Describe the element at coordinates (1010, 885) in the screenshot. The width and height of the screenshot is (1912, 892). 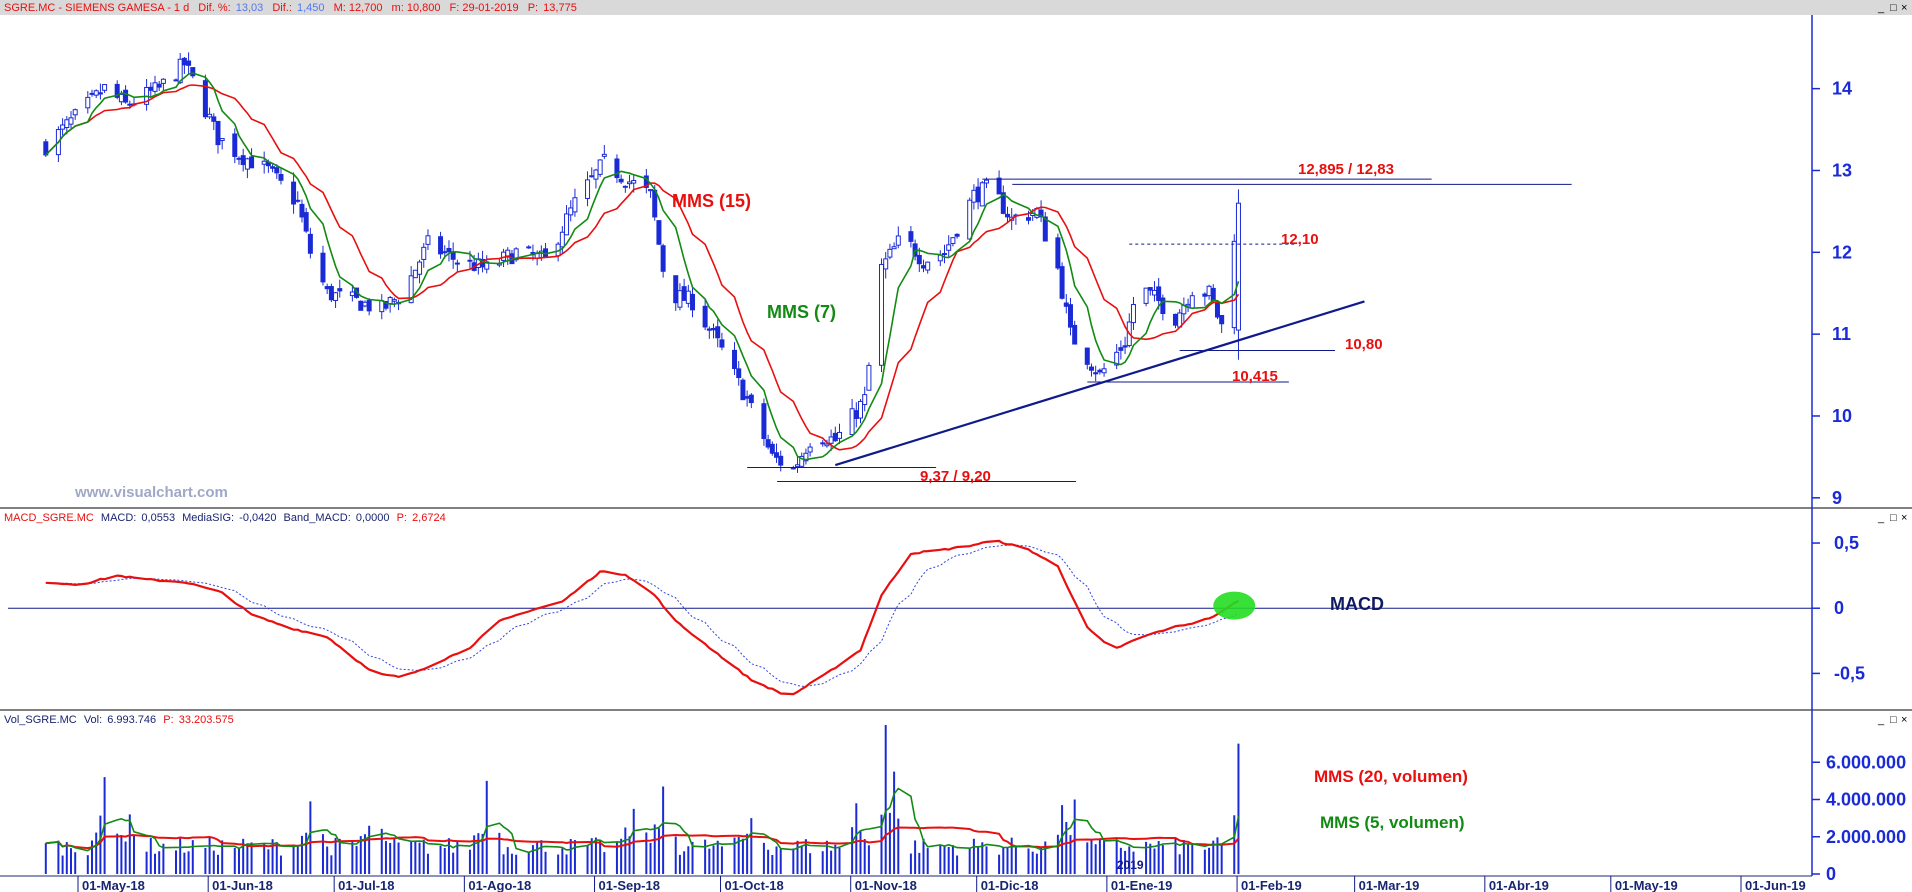
I see `x-tick-label: 01-Dic-18` at that location.